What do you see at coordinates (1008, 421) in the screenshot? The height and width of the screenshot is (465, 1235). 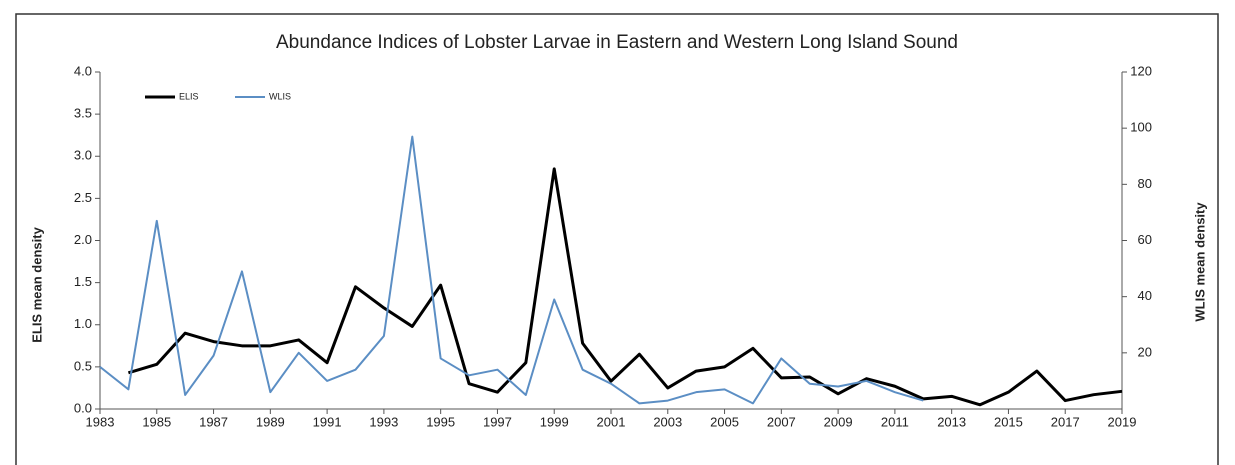 I see `x-tick-label: 2015` at bounding box center [1008, 421].